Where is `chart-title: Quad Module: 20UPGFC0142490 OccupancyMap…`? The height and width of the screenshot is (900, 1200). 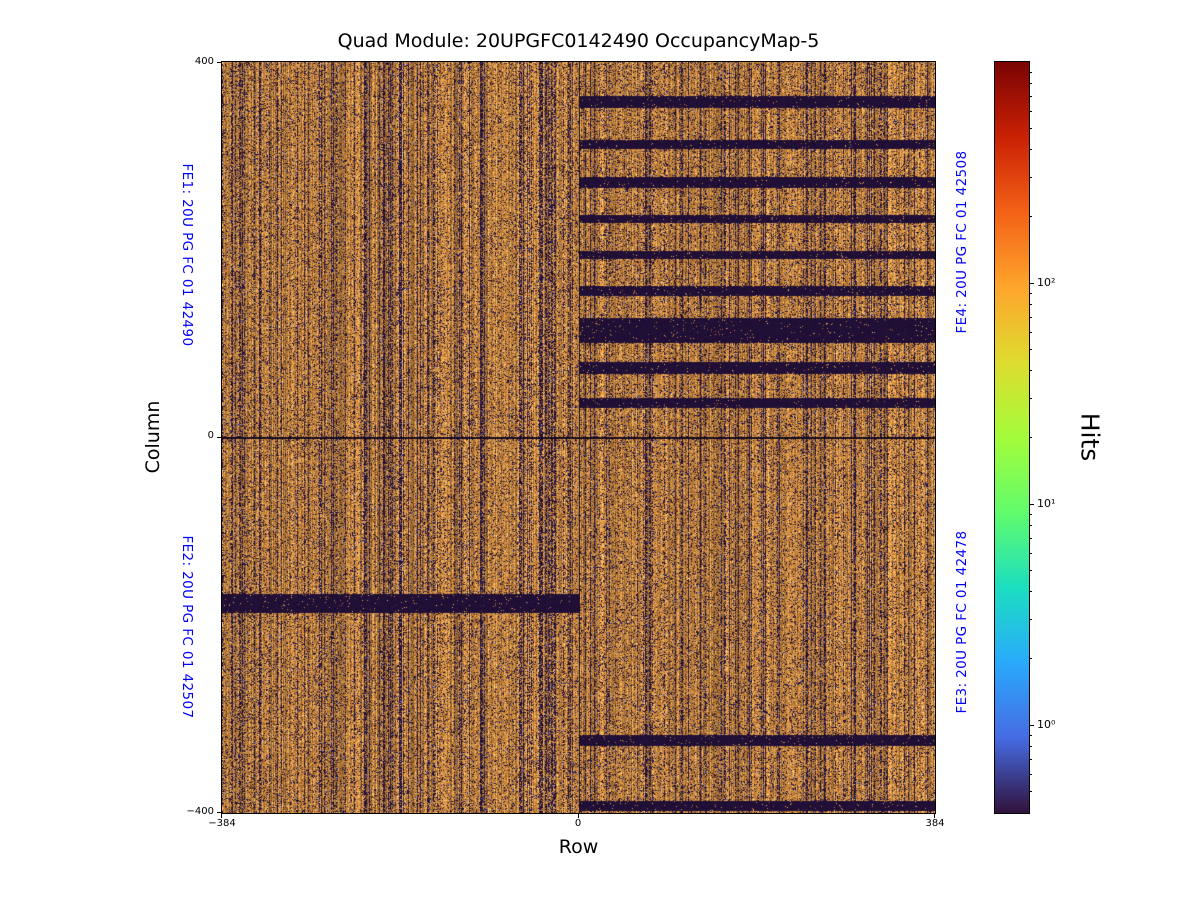 chart-title: Quad Module: 20UPGFC0142490 OccupancyMap… is located at coordinates (578, 41).